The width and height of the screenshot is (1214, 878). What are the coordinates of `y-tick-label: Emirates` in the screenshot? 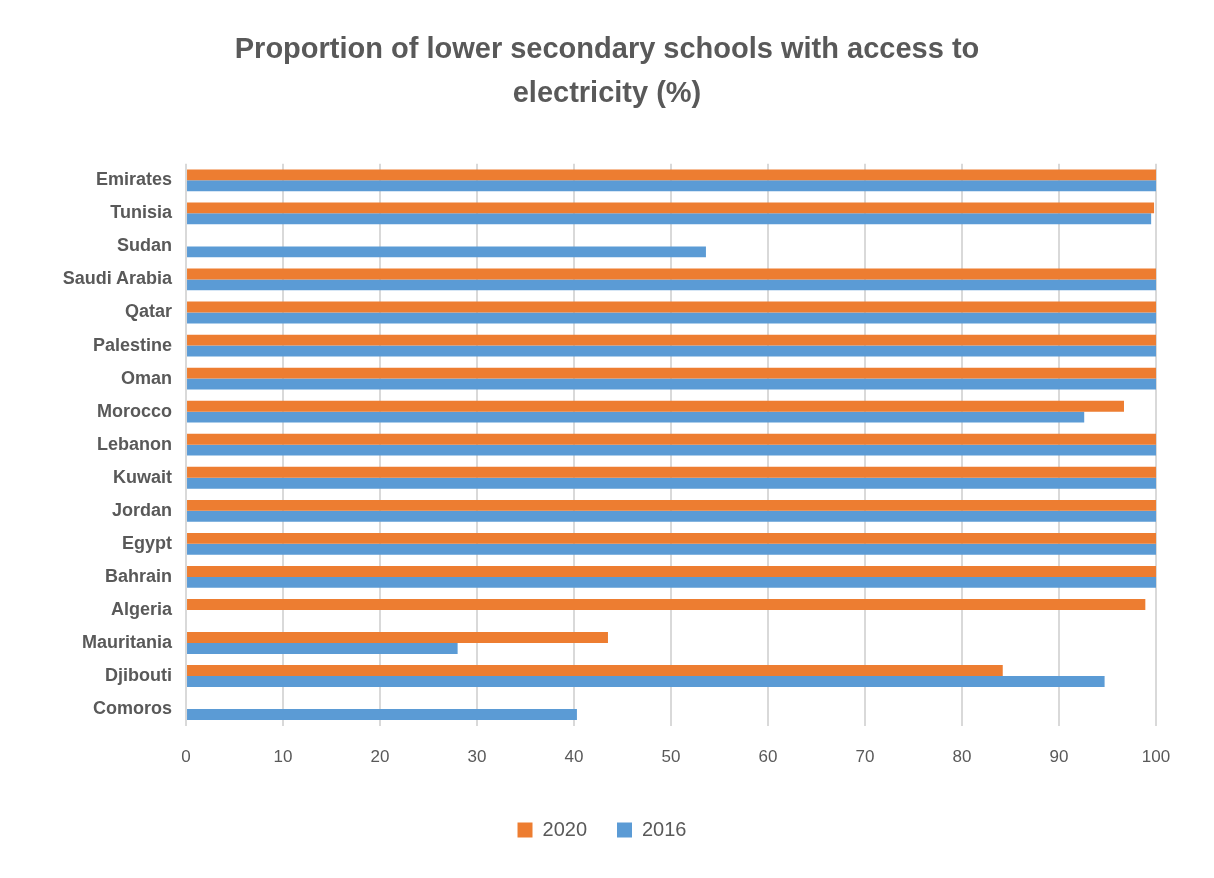 It's located at (134, 179).